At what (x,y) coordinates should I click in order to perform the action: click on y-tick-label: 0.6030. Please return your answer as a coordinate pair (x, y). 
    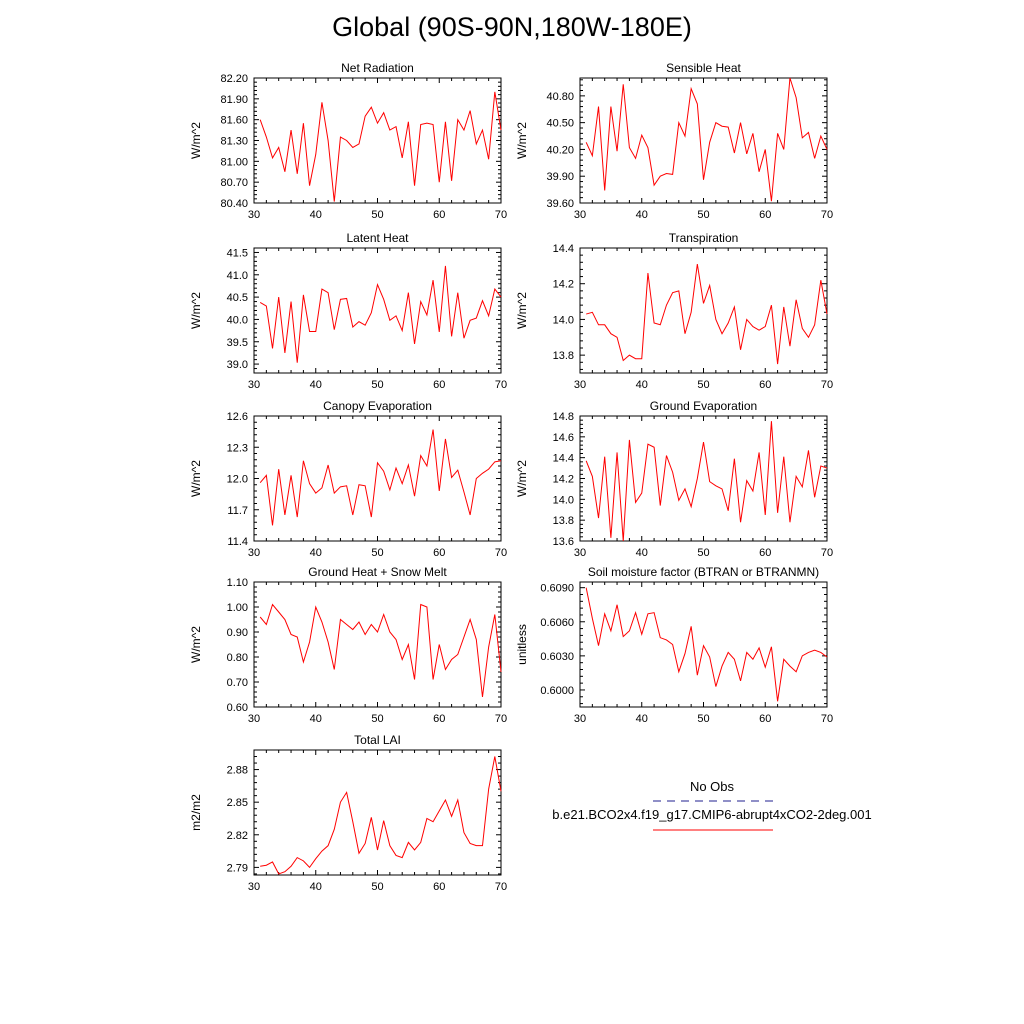
    Looking at the image, I should click on (557, 657).